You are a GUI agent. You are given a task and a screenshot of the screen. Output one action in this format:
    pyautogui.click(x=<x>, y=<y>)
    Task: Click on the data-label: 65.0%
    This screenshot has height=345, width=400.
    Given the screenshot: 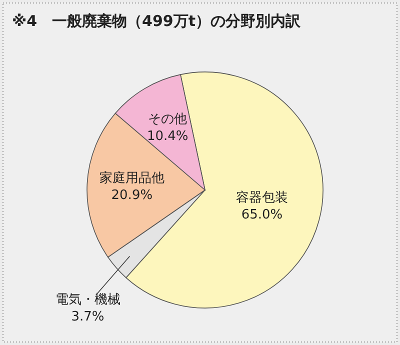 What is the action you would take?
    pyautogui.click(x=262, y=214)
    